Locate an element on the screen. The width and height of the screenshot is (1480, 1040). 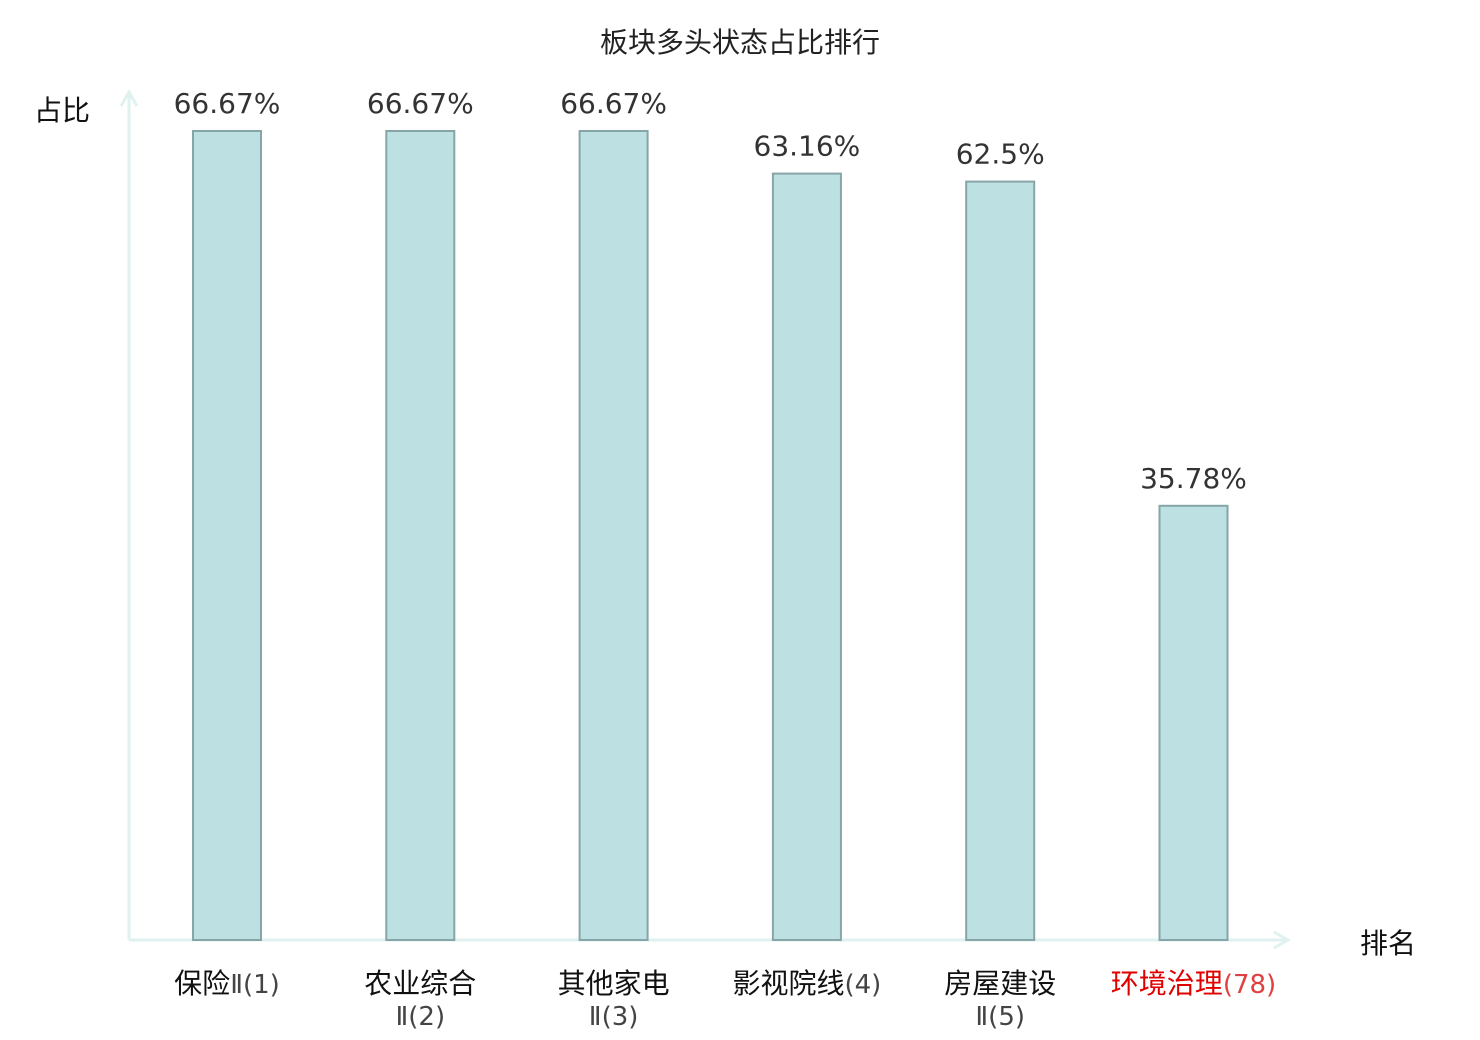
y-axis-label: 占比 is located at coordinates (62, 110).